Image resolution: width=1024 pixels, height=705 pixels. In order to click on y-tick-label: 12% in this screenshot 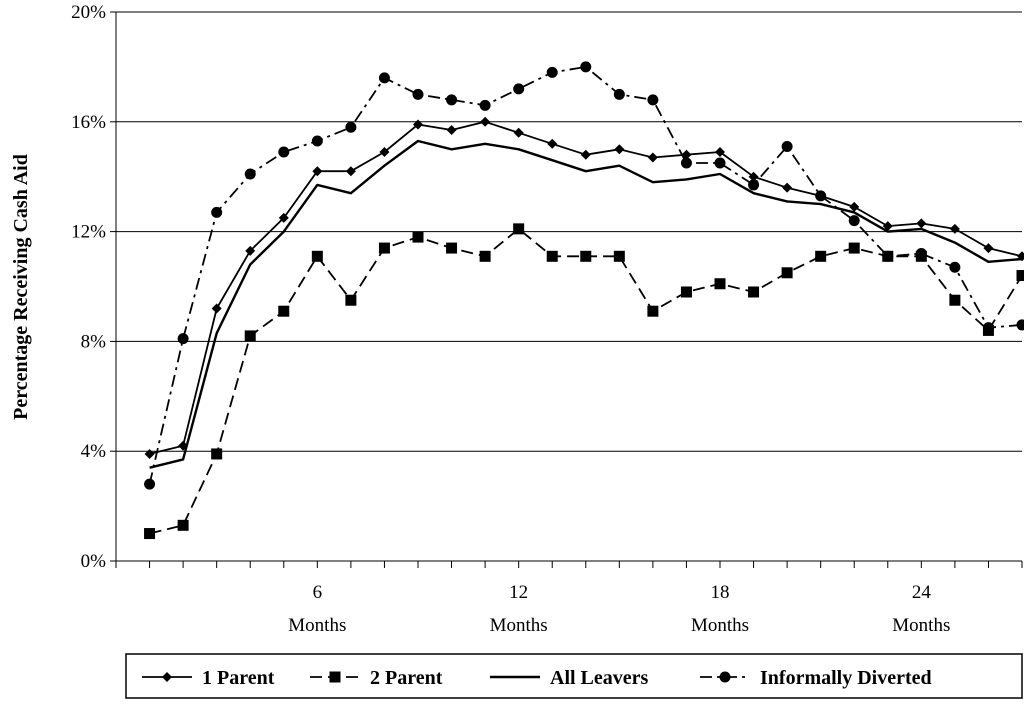, I will do `click(88, 232)`.